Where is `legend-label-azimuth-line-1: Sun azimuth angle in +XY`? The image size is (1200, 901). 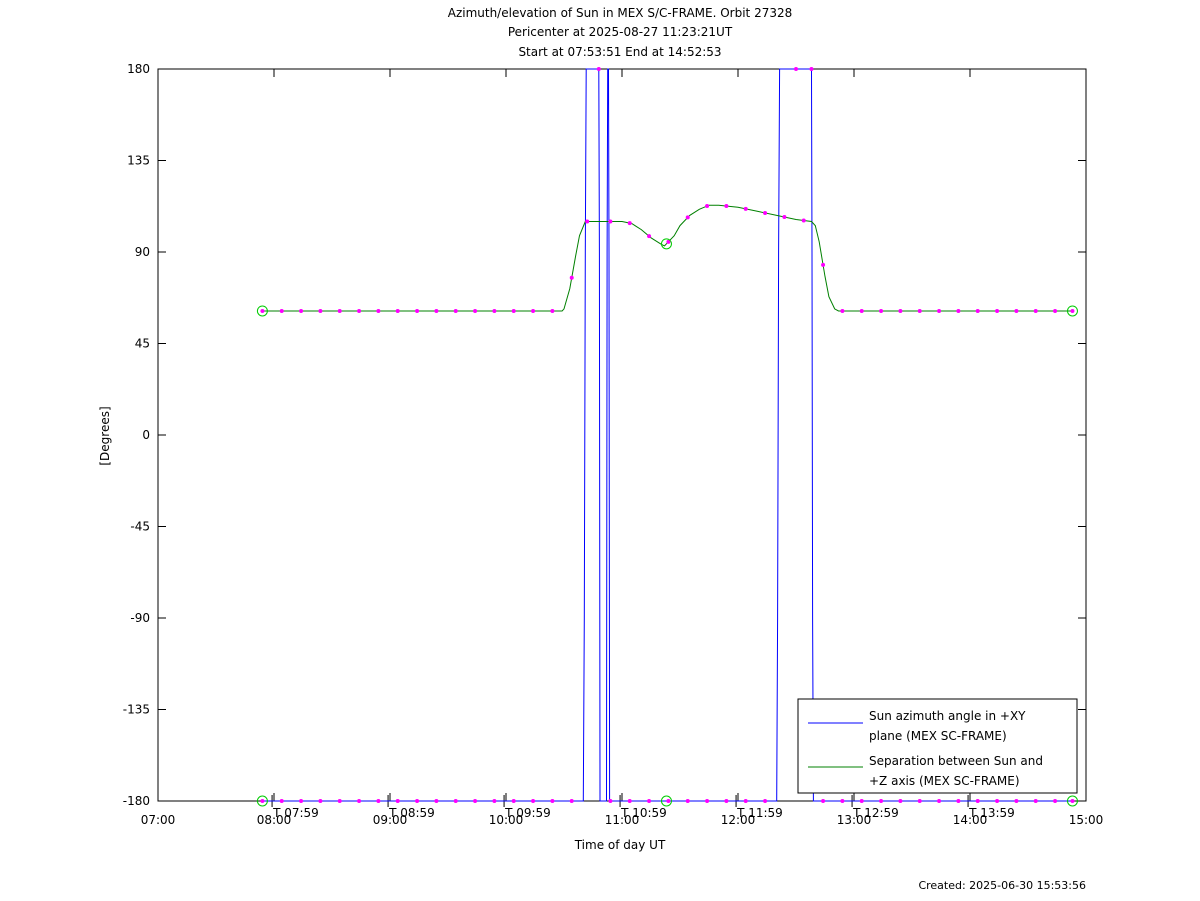 legend-label-azimuth-line-1: Sun azimuth angle in +XY is located at coordinates (947, 716).